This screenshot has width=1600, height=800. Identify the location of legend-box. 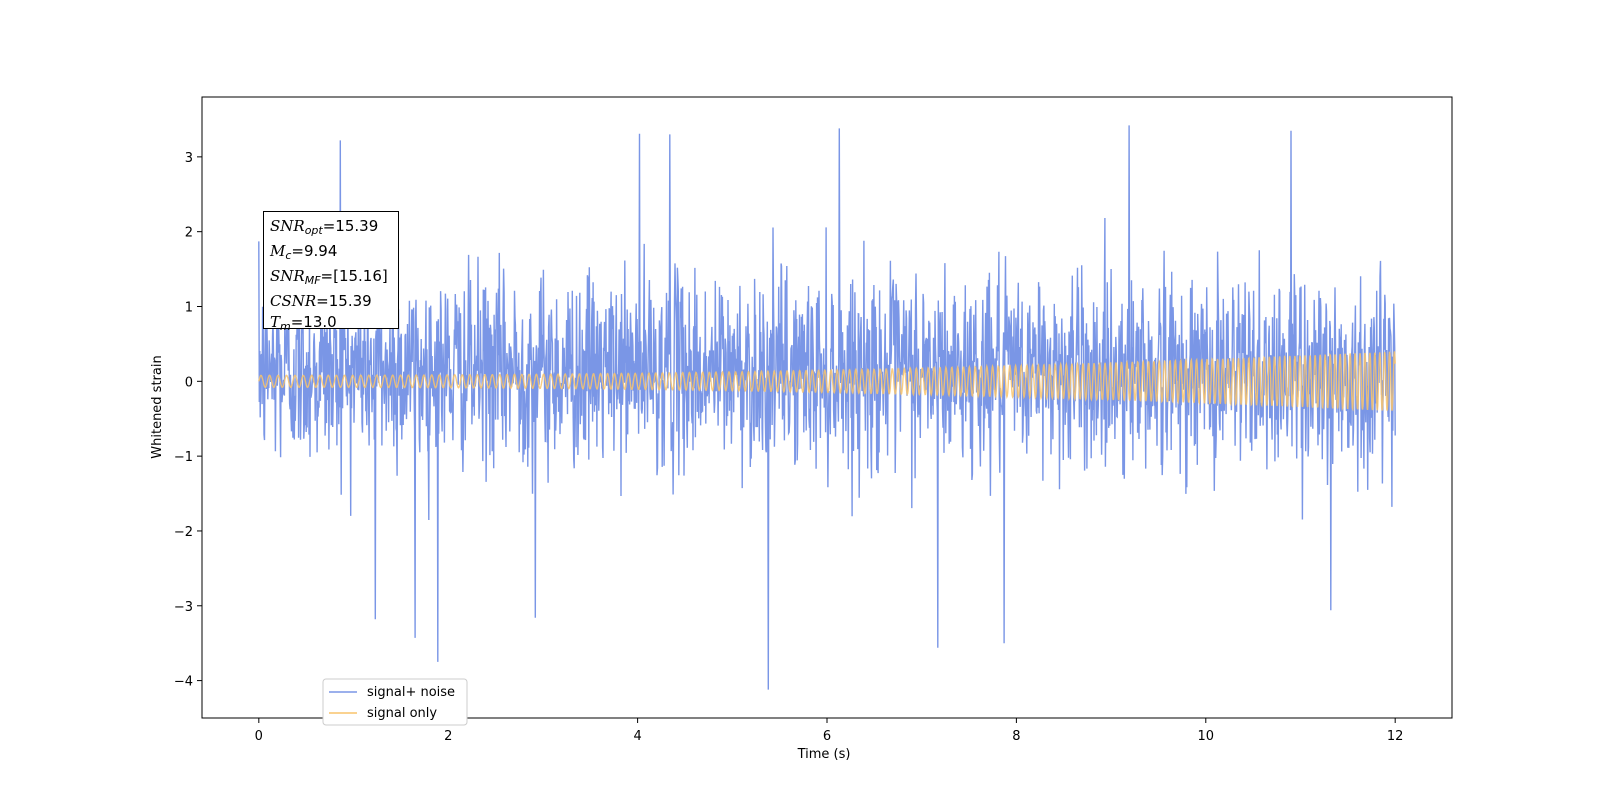
(395, 702).